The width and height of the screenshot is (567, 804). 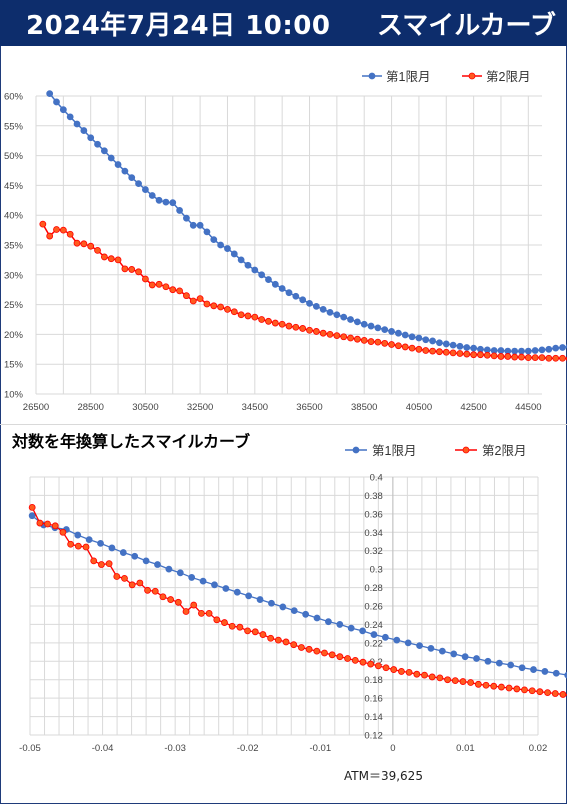 I want to click on header-title: スマイルカーブ, so click(x=466, y=26).